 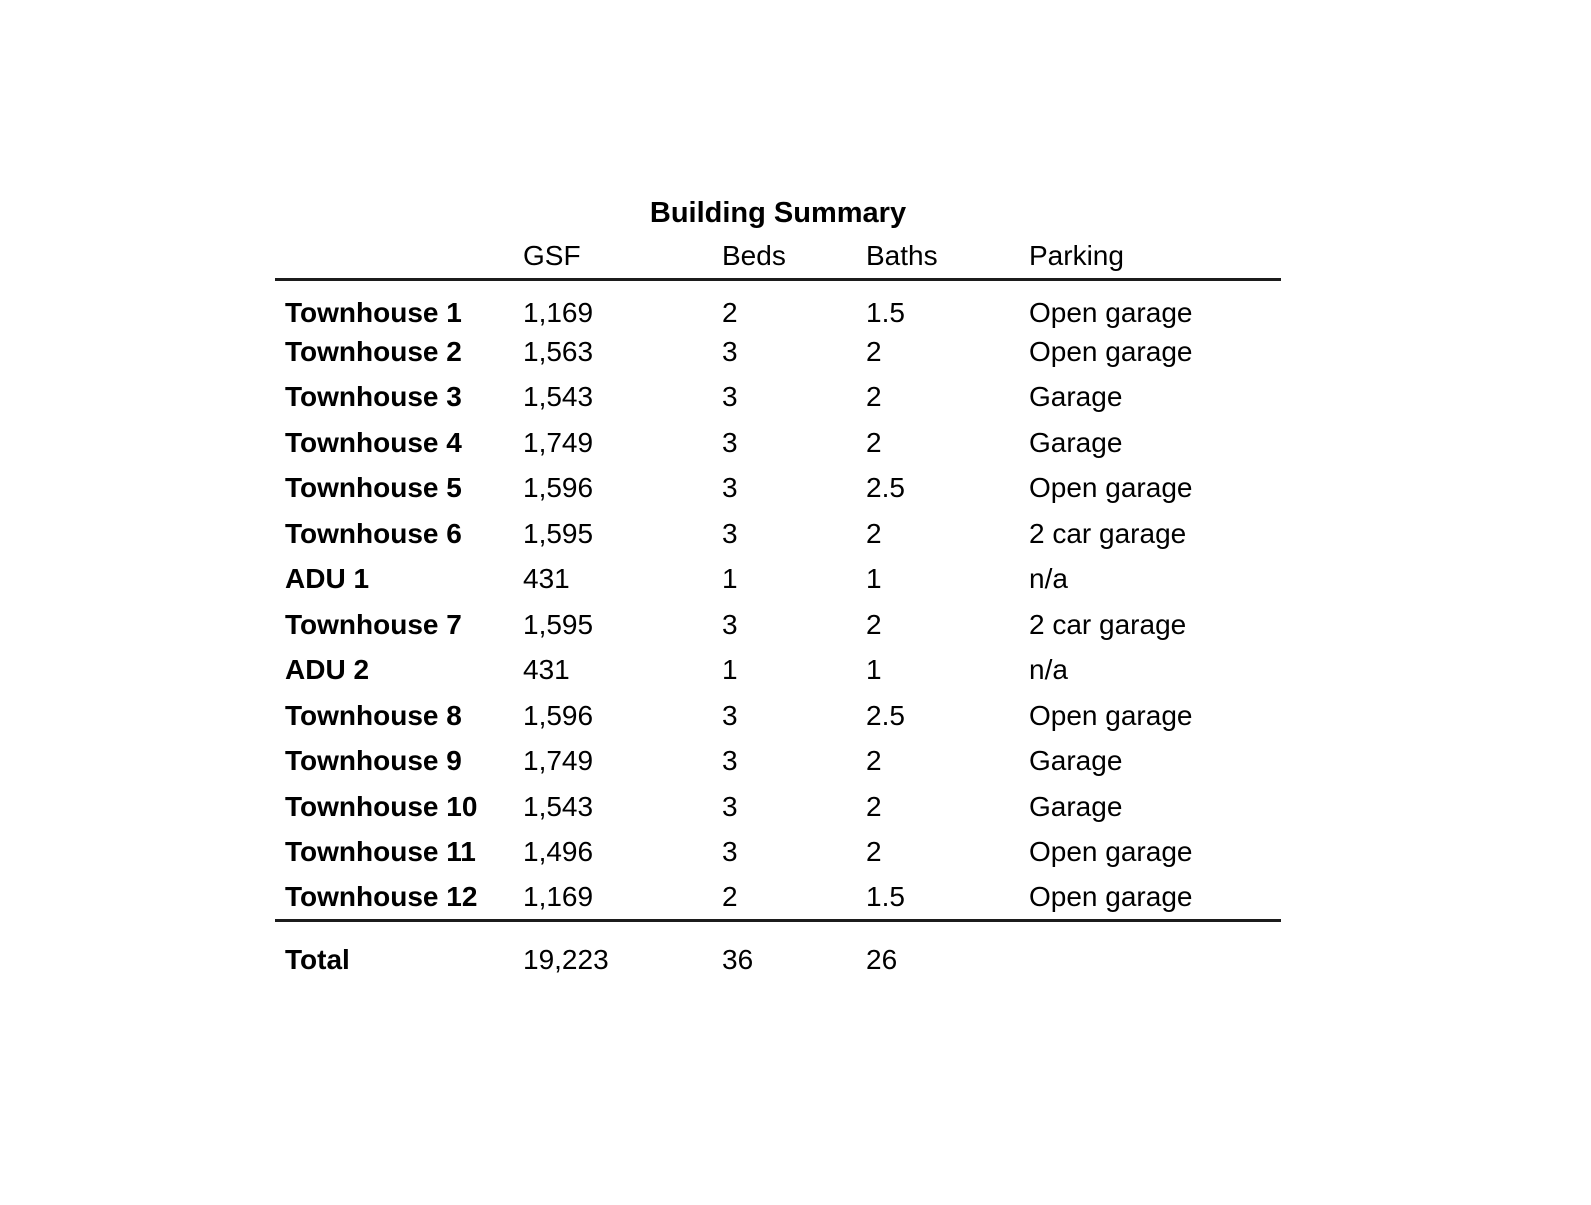 I want to click on cell-unit-label: Townhouse 6, so click(x=373, y=533).